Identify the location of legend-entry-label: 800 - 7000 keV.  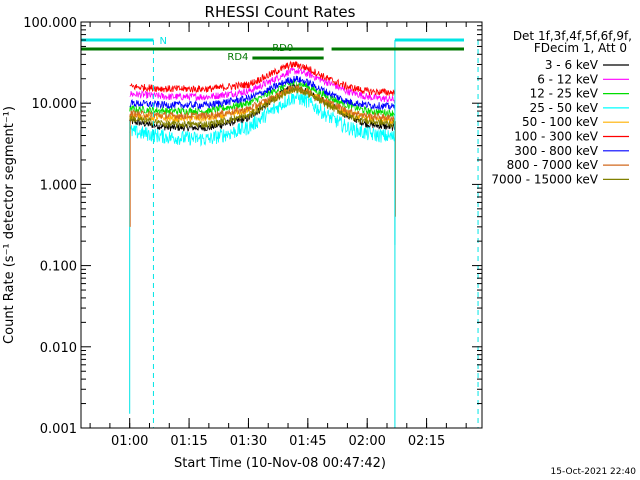
(553, 165).